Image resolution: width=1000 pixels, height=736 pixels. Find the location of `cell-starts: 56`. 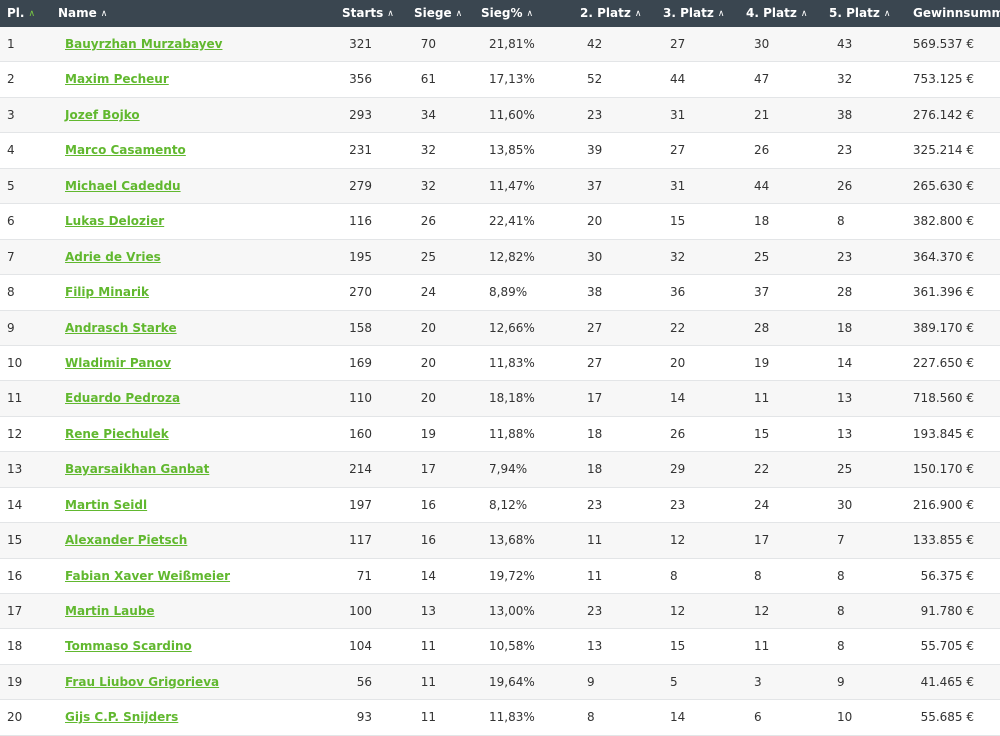

cell-starts: 56 is located at coordinates (364, 681).